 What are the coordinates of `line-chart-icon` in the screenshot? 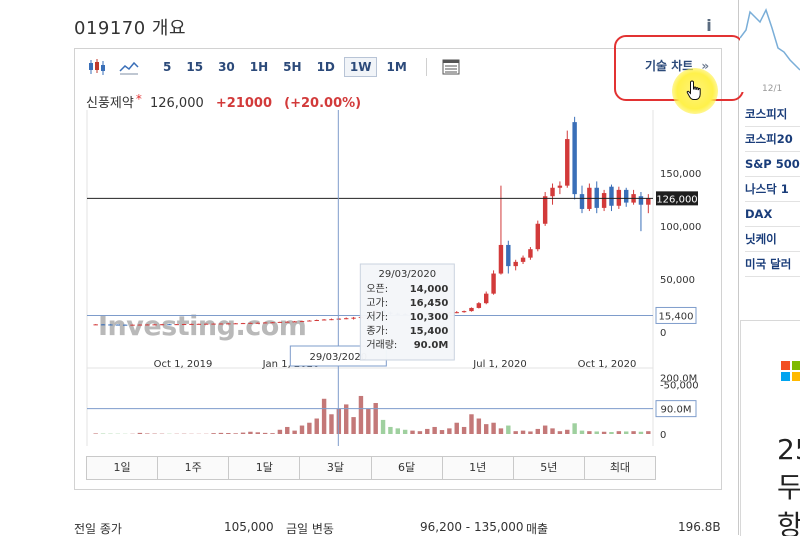 It's located at (129, 67).